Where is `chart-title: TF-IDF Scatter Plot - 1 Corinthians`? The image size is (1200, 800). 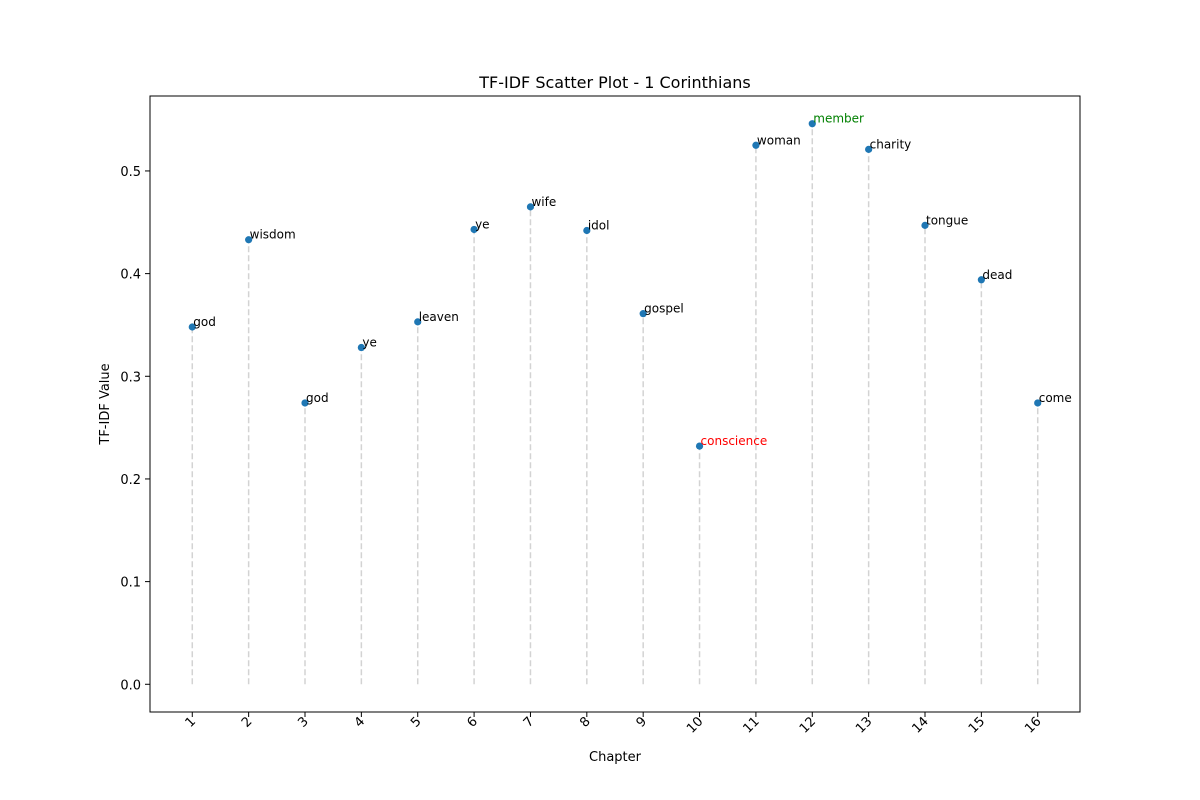 chart-title: TF-IDF Scatter Plot - 1 Corinthians is located at coordinates (614, 82).